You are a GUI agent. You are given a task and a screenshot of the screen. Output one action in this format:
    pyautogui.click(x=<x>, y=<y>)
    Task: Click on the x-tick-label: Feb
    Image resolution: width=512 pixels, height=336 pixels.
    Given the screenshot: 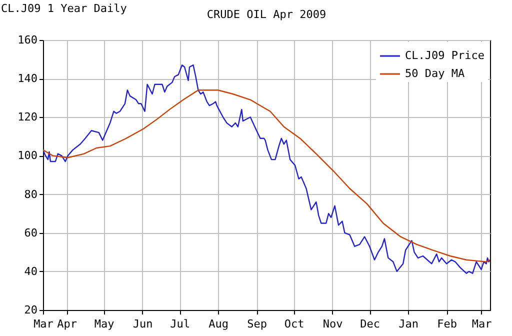 What is the action you would take?
    pyautogui.click(x=447, y=324)
    